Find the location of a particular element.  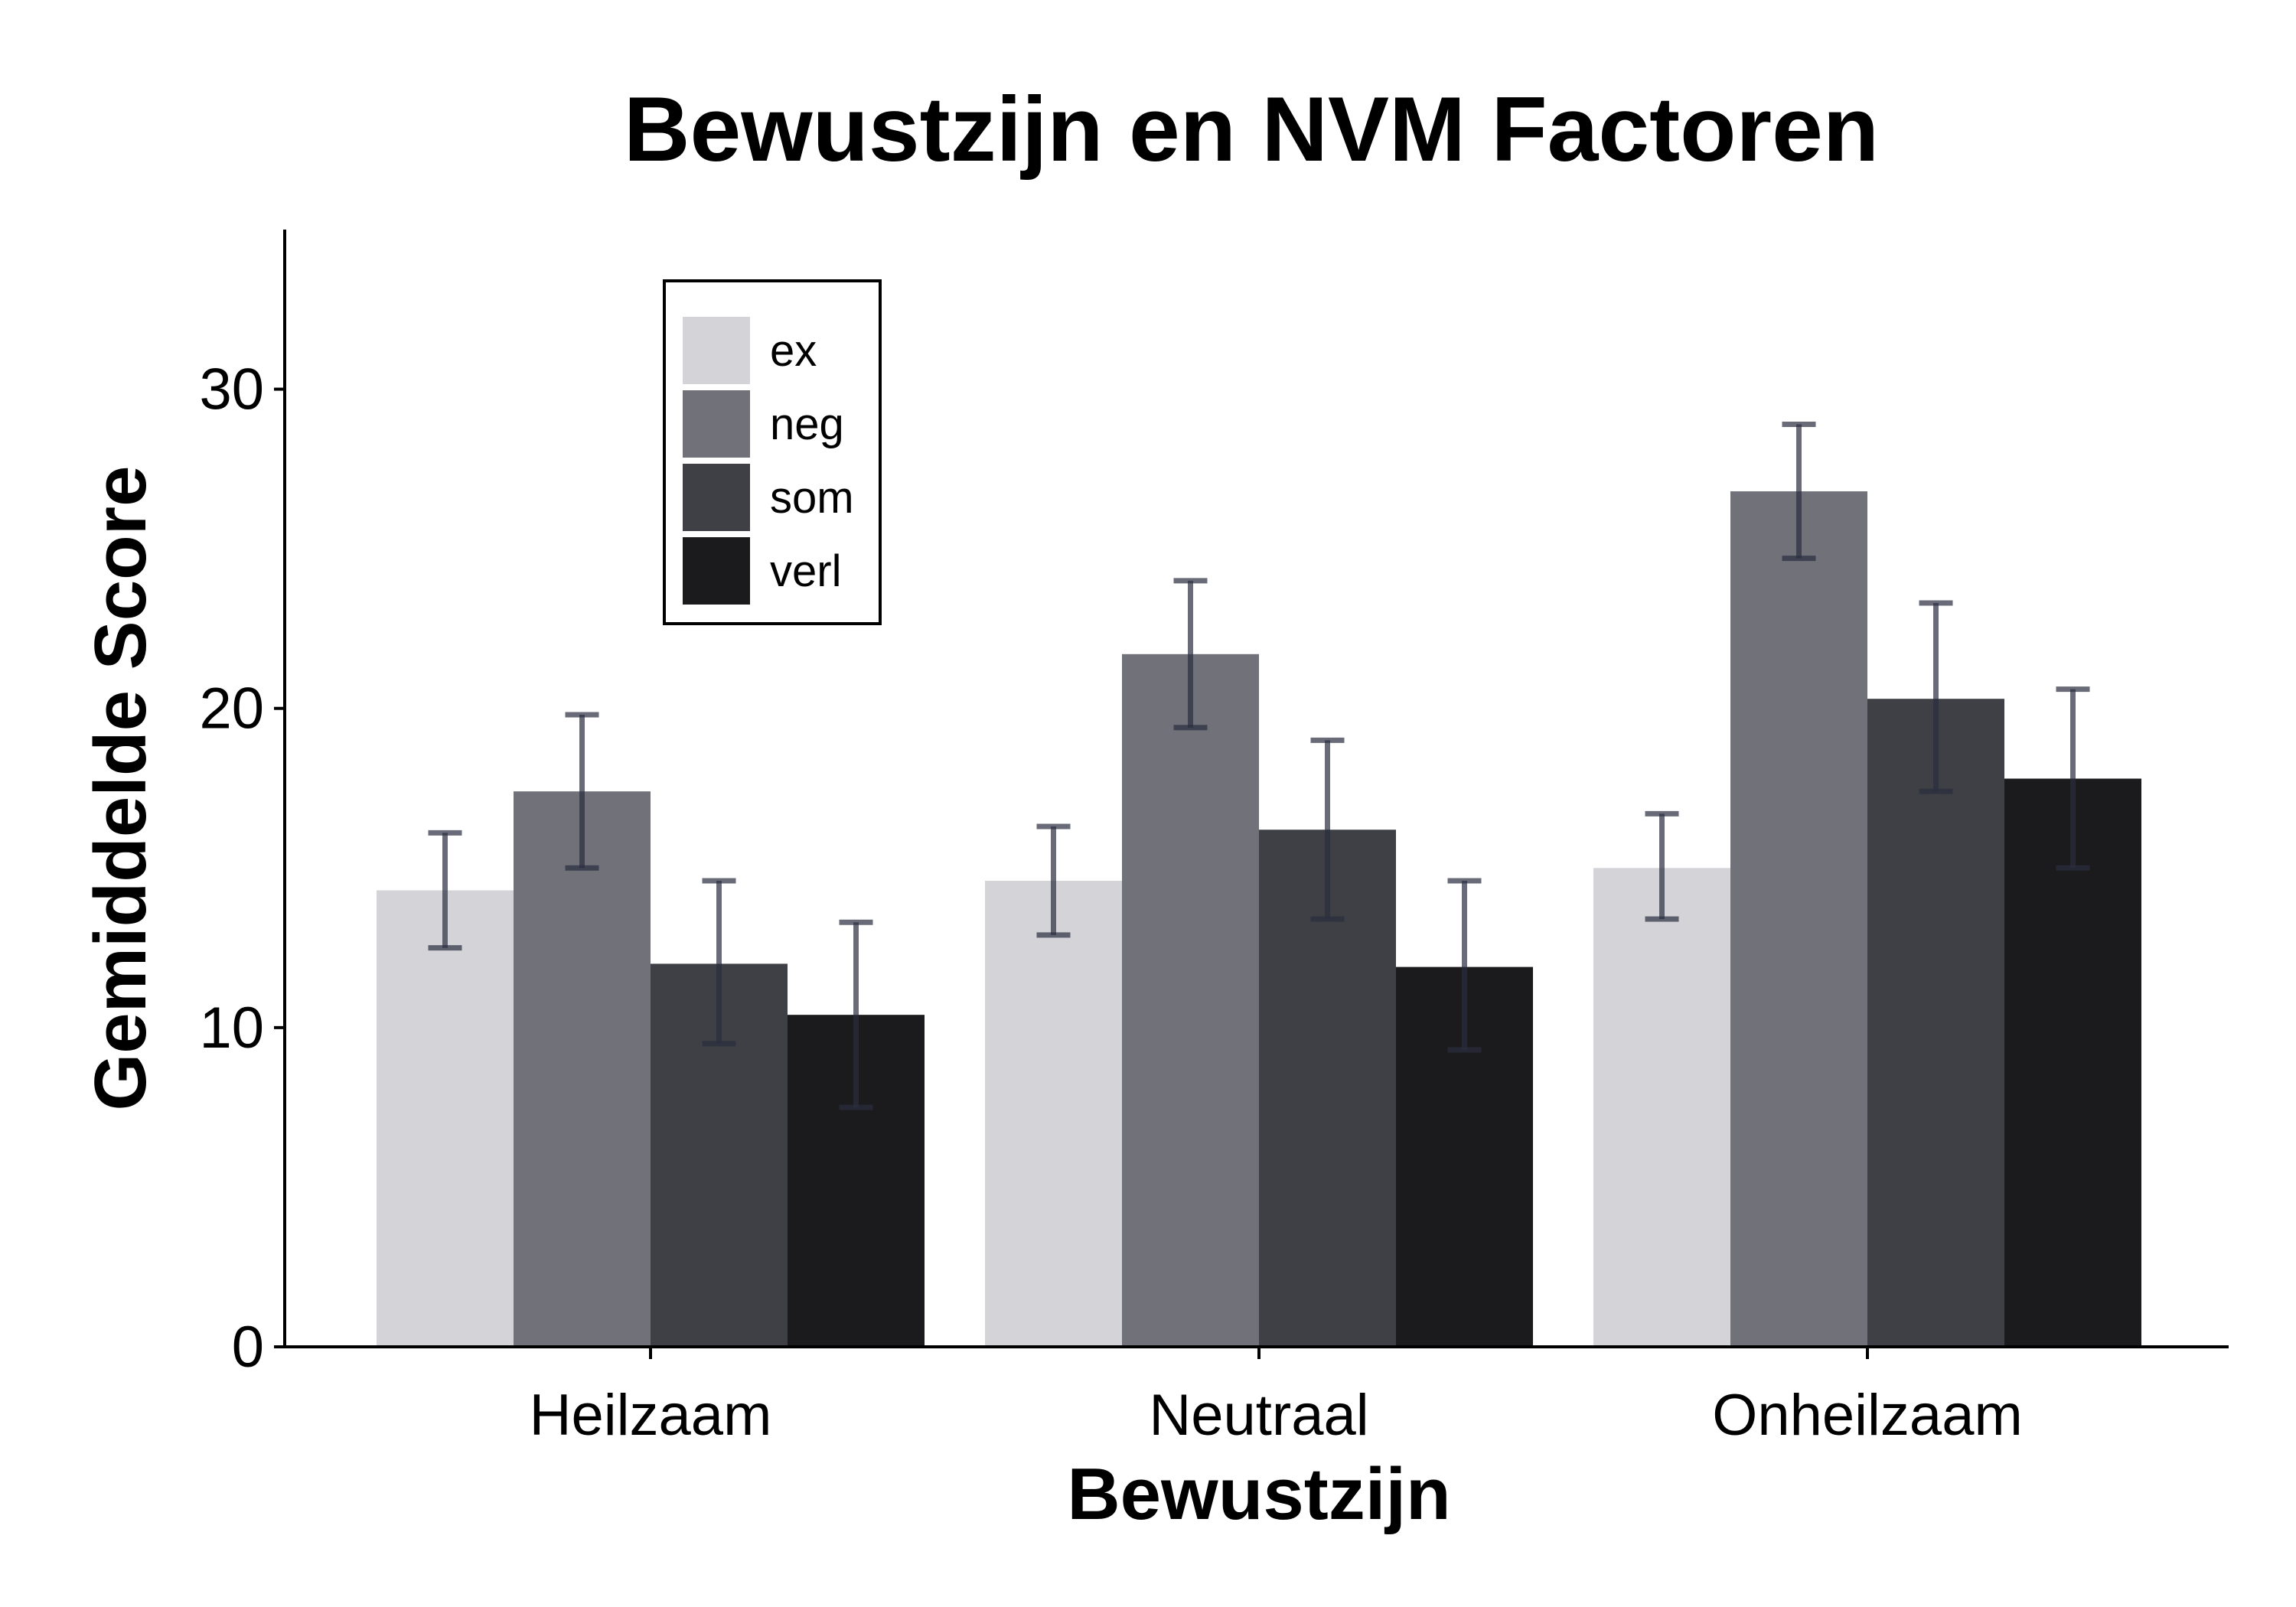

error-bar-ex-Heilzaam is located at coordinates (445, 890).